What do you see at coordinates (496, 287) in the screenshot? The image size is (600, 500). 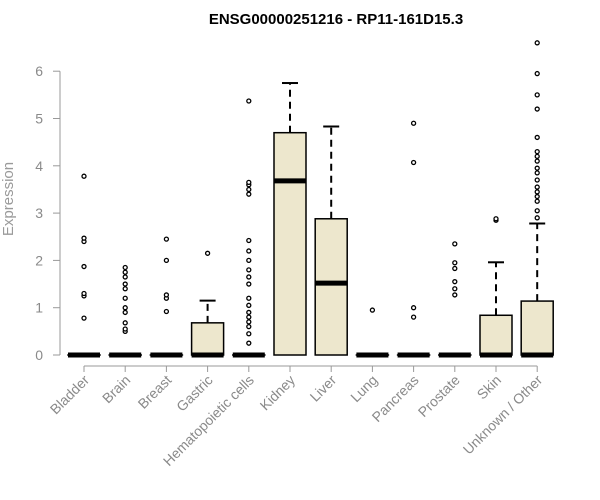 I see `box-skin` at bounding box center [496, 287].